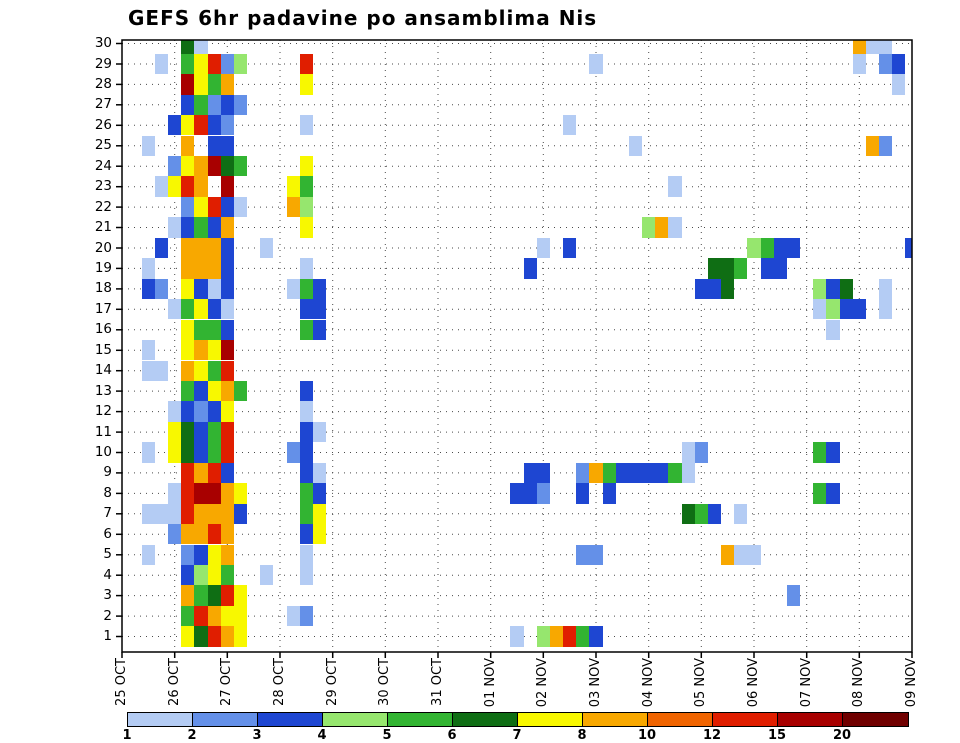  I want to click on x-tick-label: 31 OCT, so click(437, 682).